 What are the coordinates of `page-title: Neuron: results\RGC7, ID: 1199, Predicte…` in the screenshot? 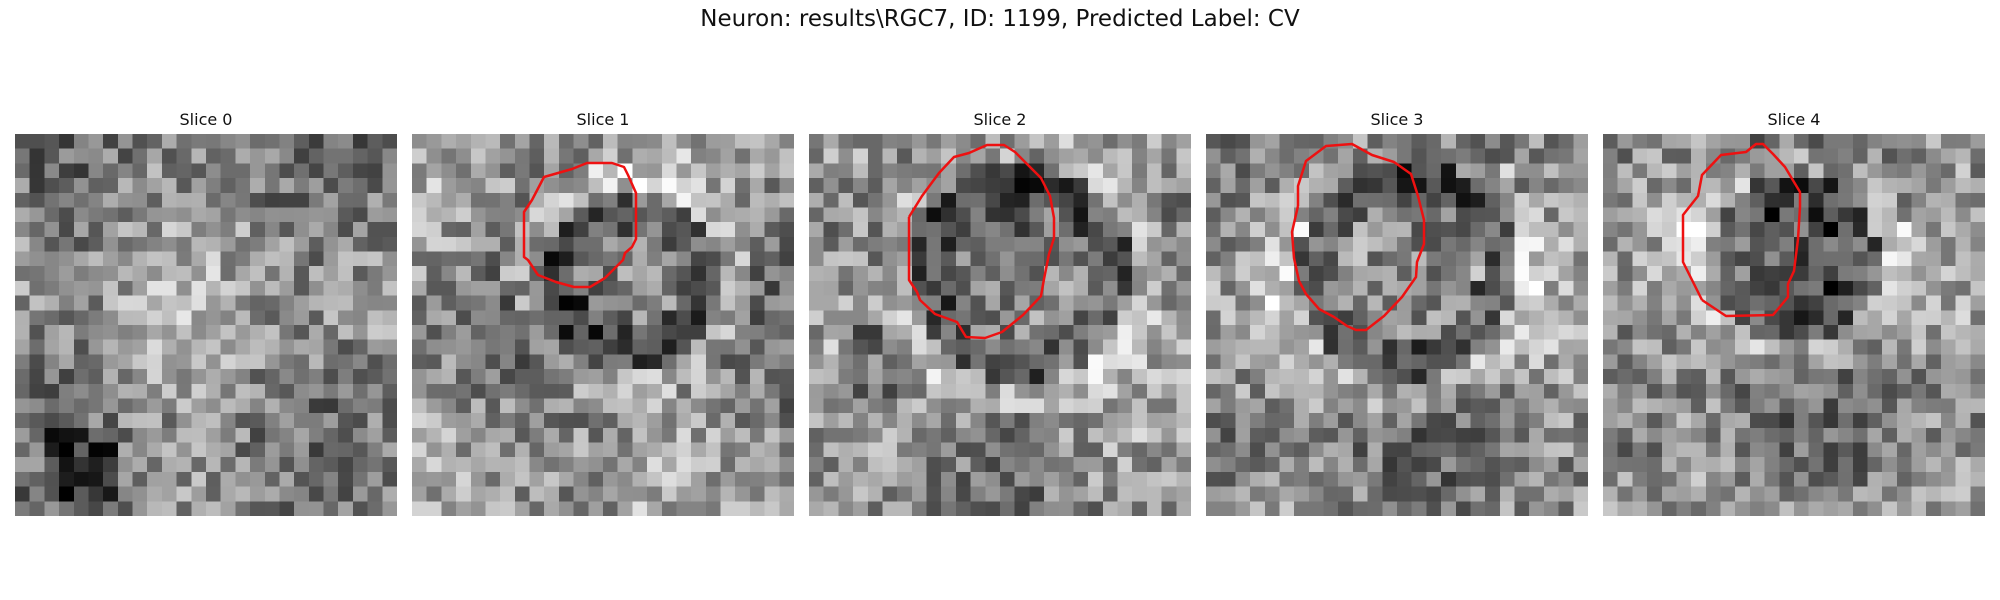 It's located at (1000, 19).